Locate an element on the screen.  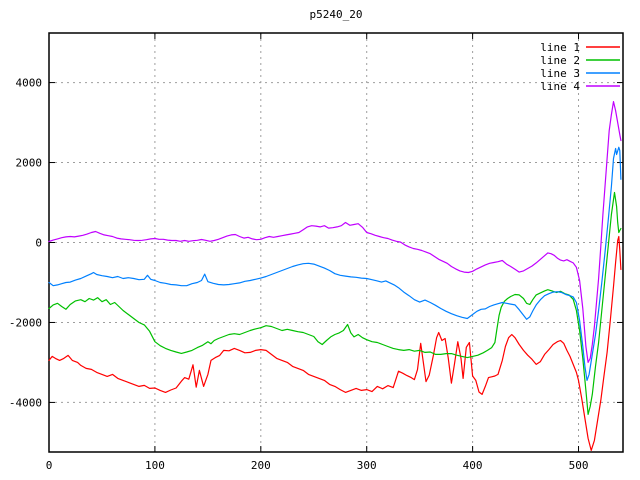
svg-text: -4000 is located at coordinates (25, 402).